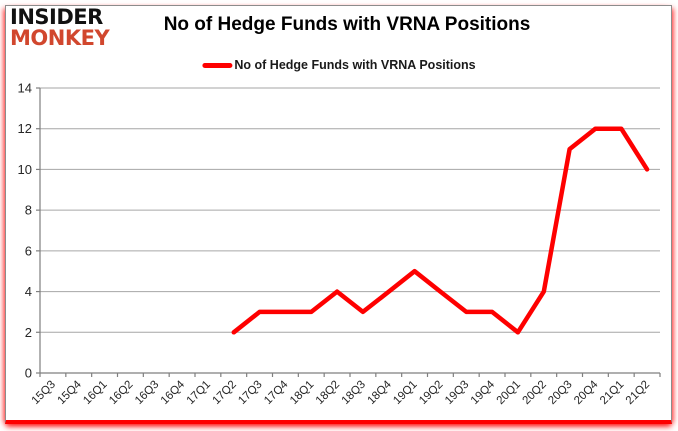 The image size is (678, 431). Describe the element at coordinates (405, 393) in the screenshot. I see `x-tick-label: 19Q1` at that location.